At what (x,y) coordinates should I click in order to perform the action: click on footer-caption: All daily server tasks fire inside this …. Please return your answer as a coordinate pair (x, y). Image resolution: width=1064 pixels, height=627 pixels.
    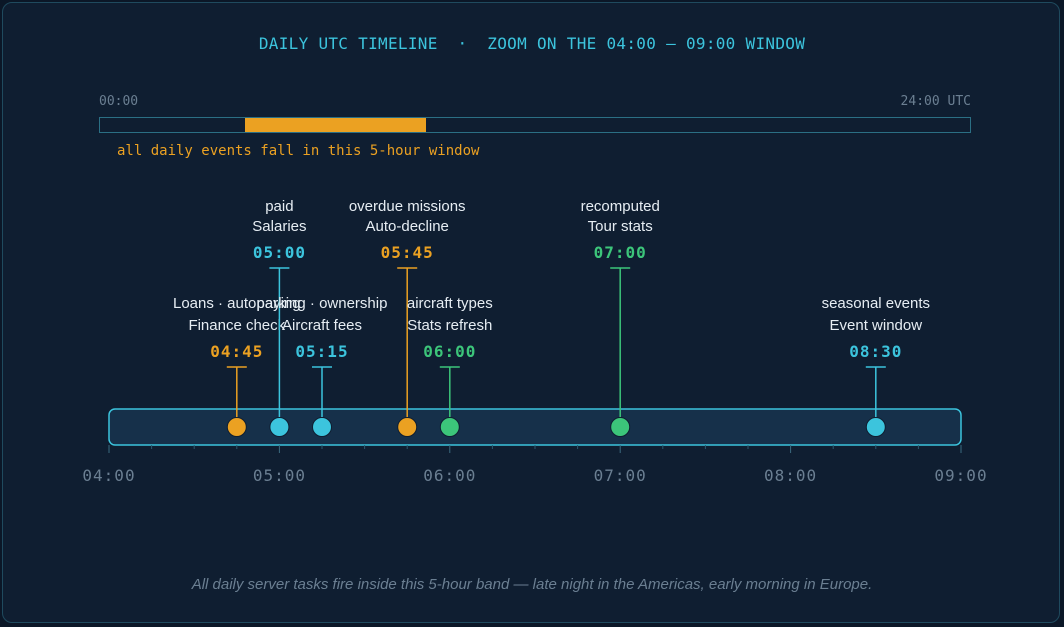
    Looking at the image, I should click on (532, 584).